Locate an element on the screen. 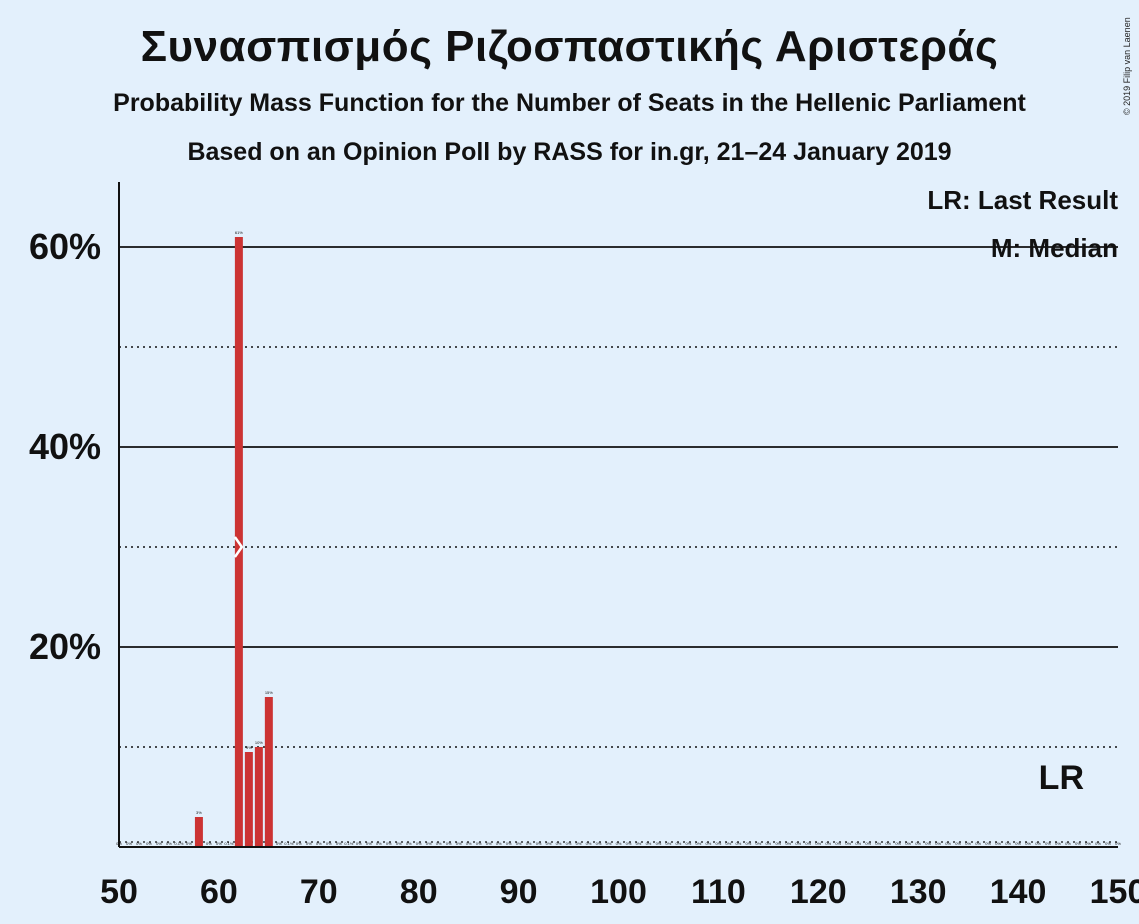 This screenshot has width=1139, height=924. bar-label-102: 0% is located at coordinates (639, 843).